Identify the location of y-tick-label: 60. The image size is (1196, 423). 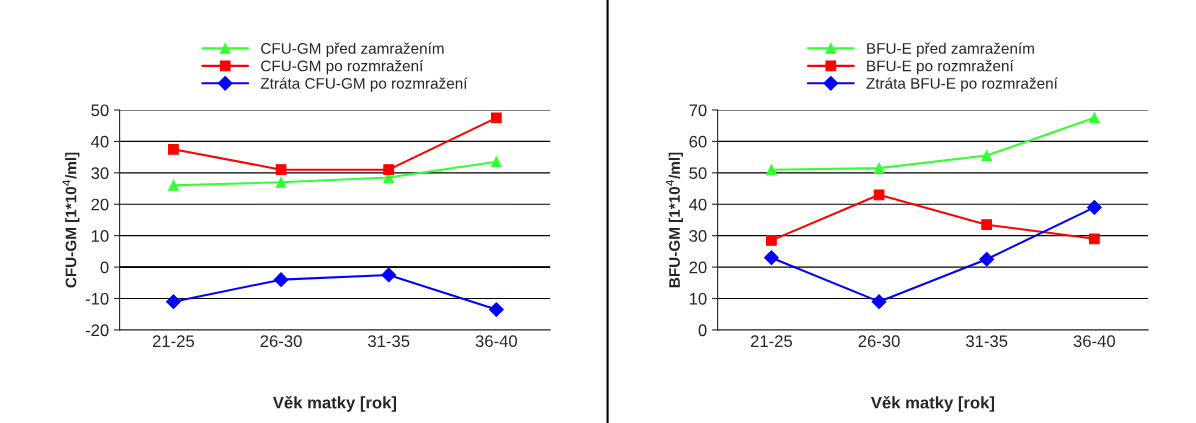
(698, 141).